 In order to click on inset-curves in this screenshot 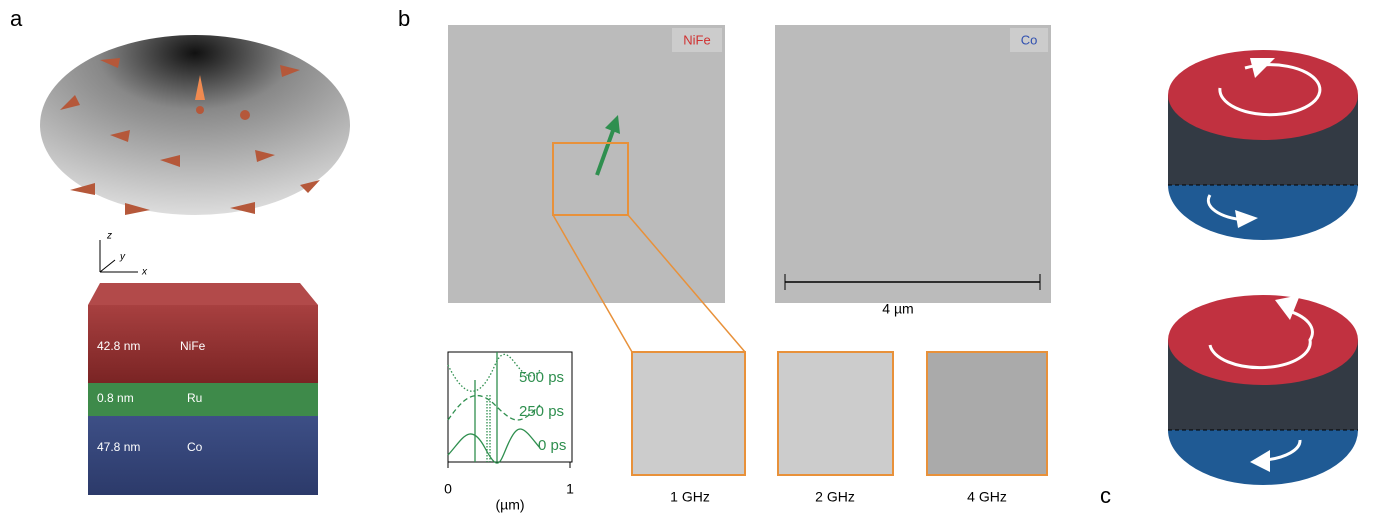, I will do `click(494, 408)`.